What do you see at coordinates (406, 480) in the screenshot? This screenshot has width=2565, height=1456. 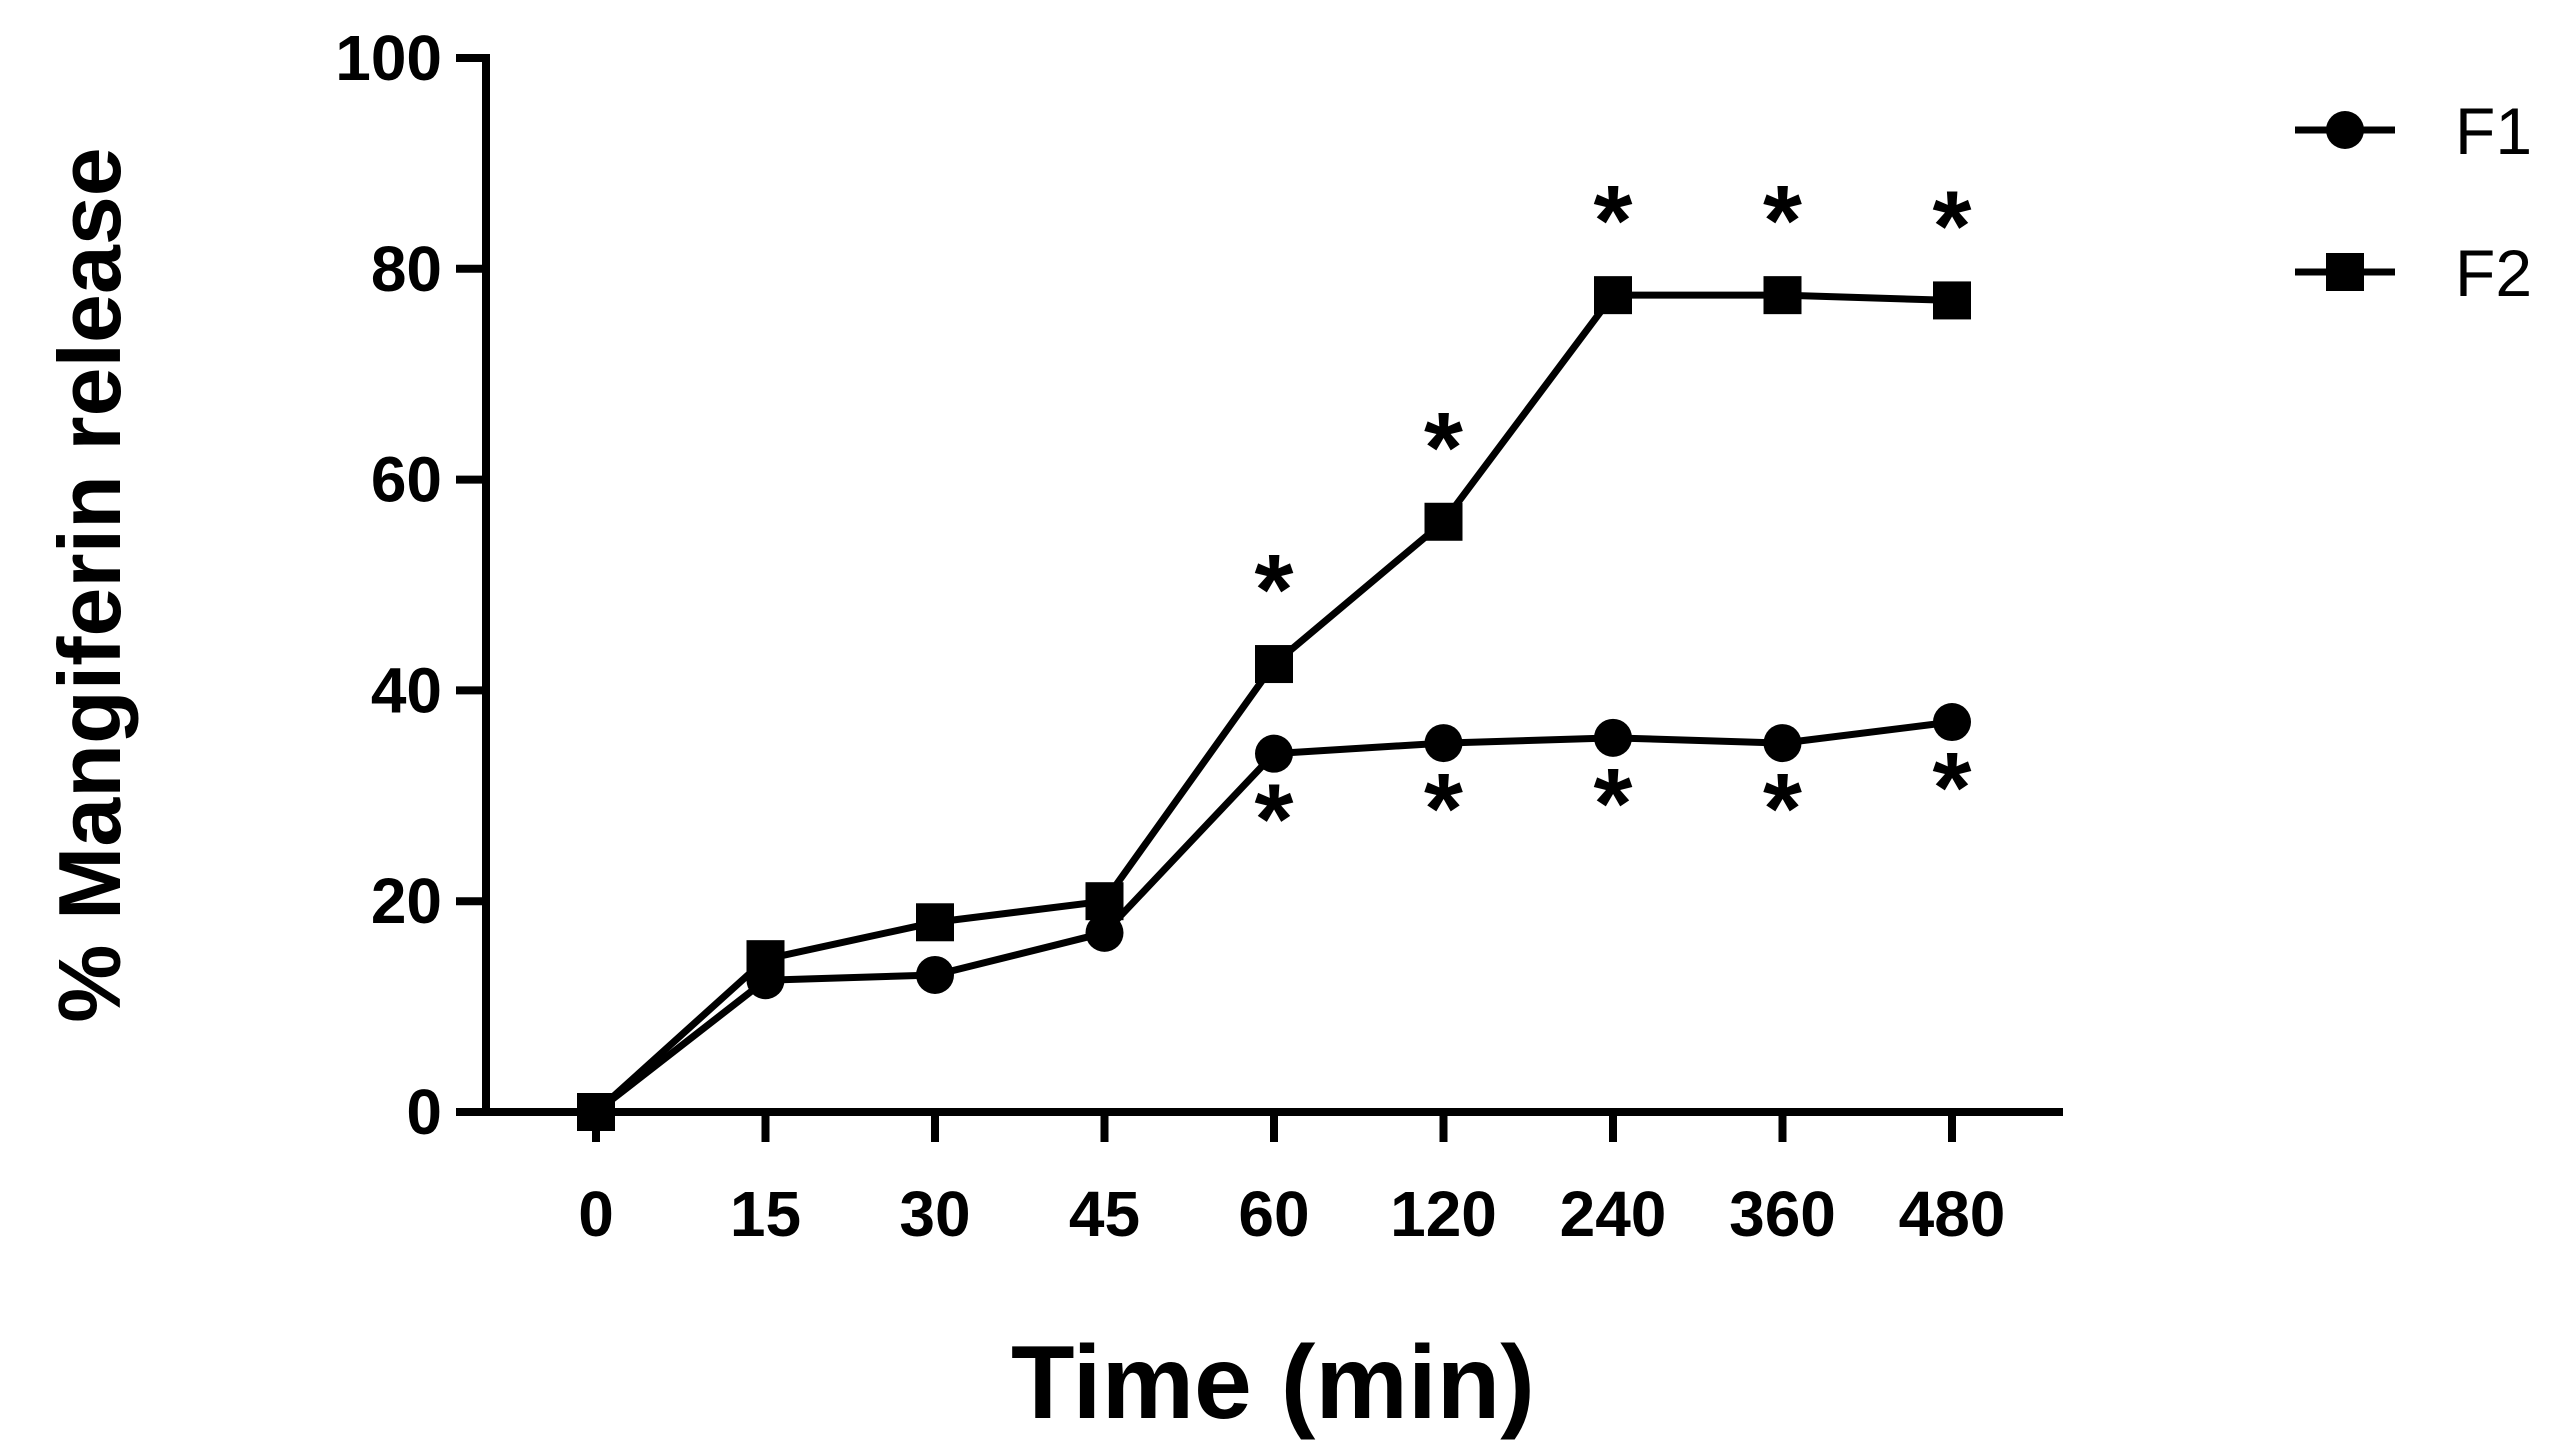 I see `y-tick-label: 60` at bounding box center [406, 480].